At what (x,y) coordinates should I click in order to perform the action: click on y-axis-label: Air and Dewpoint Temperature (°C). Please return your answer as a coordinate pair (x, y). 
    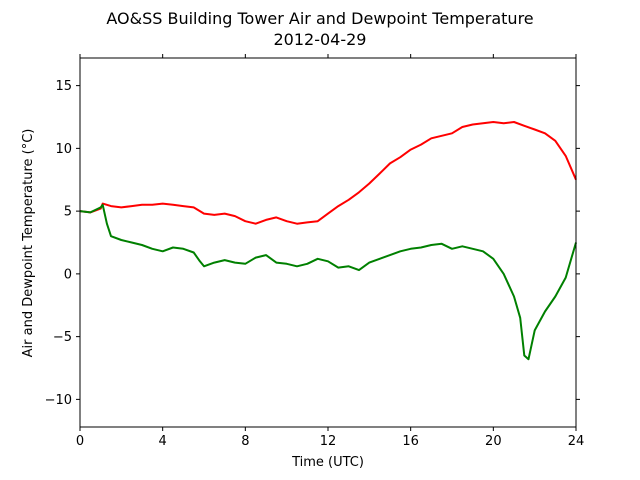
    Looking at the image, I should click on (28, 243).